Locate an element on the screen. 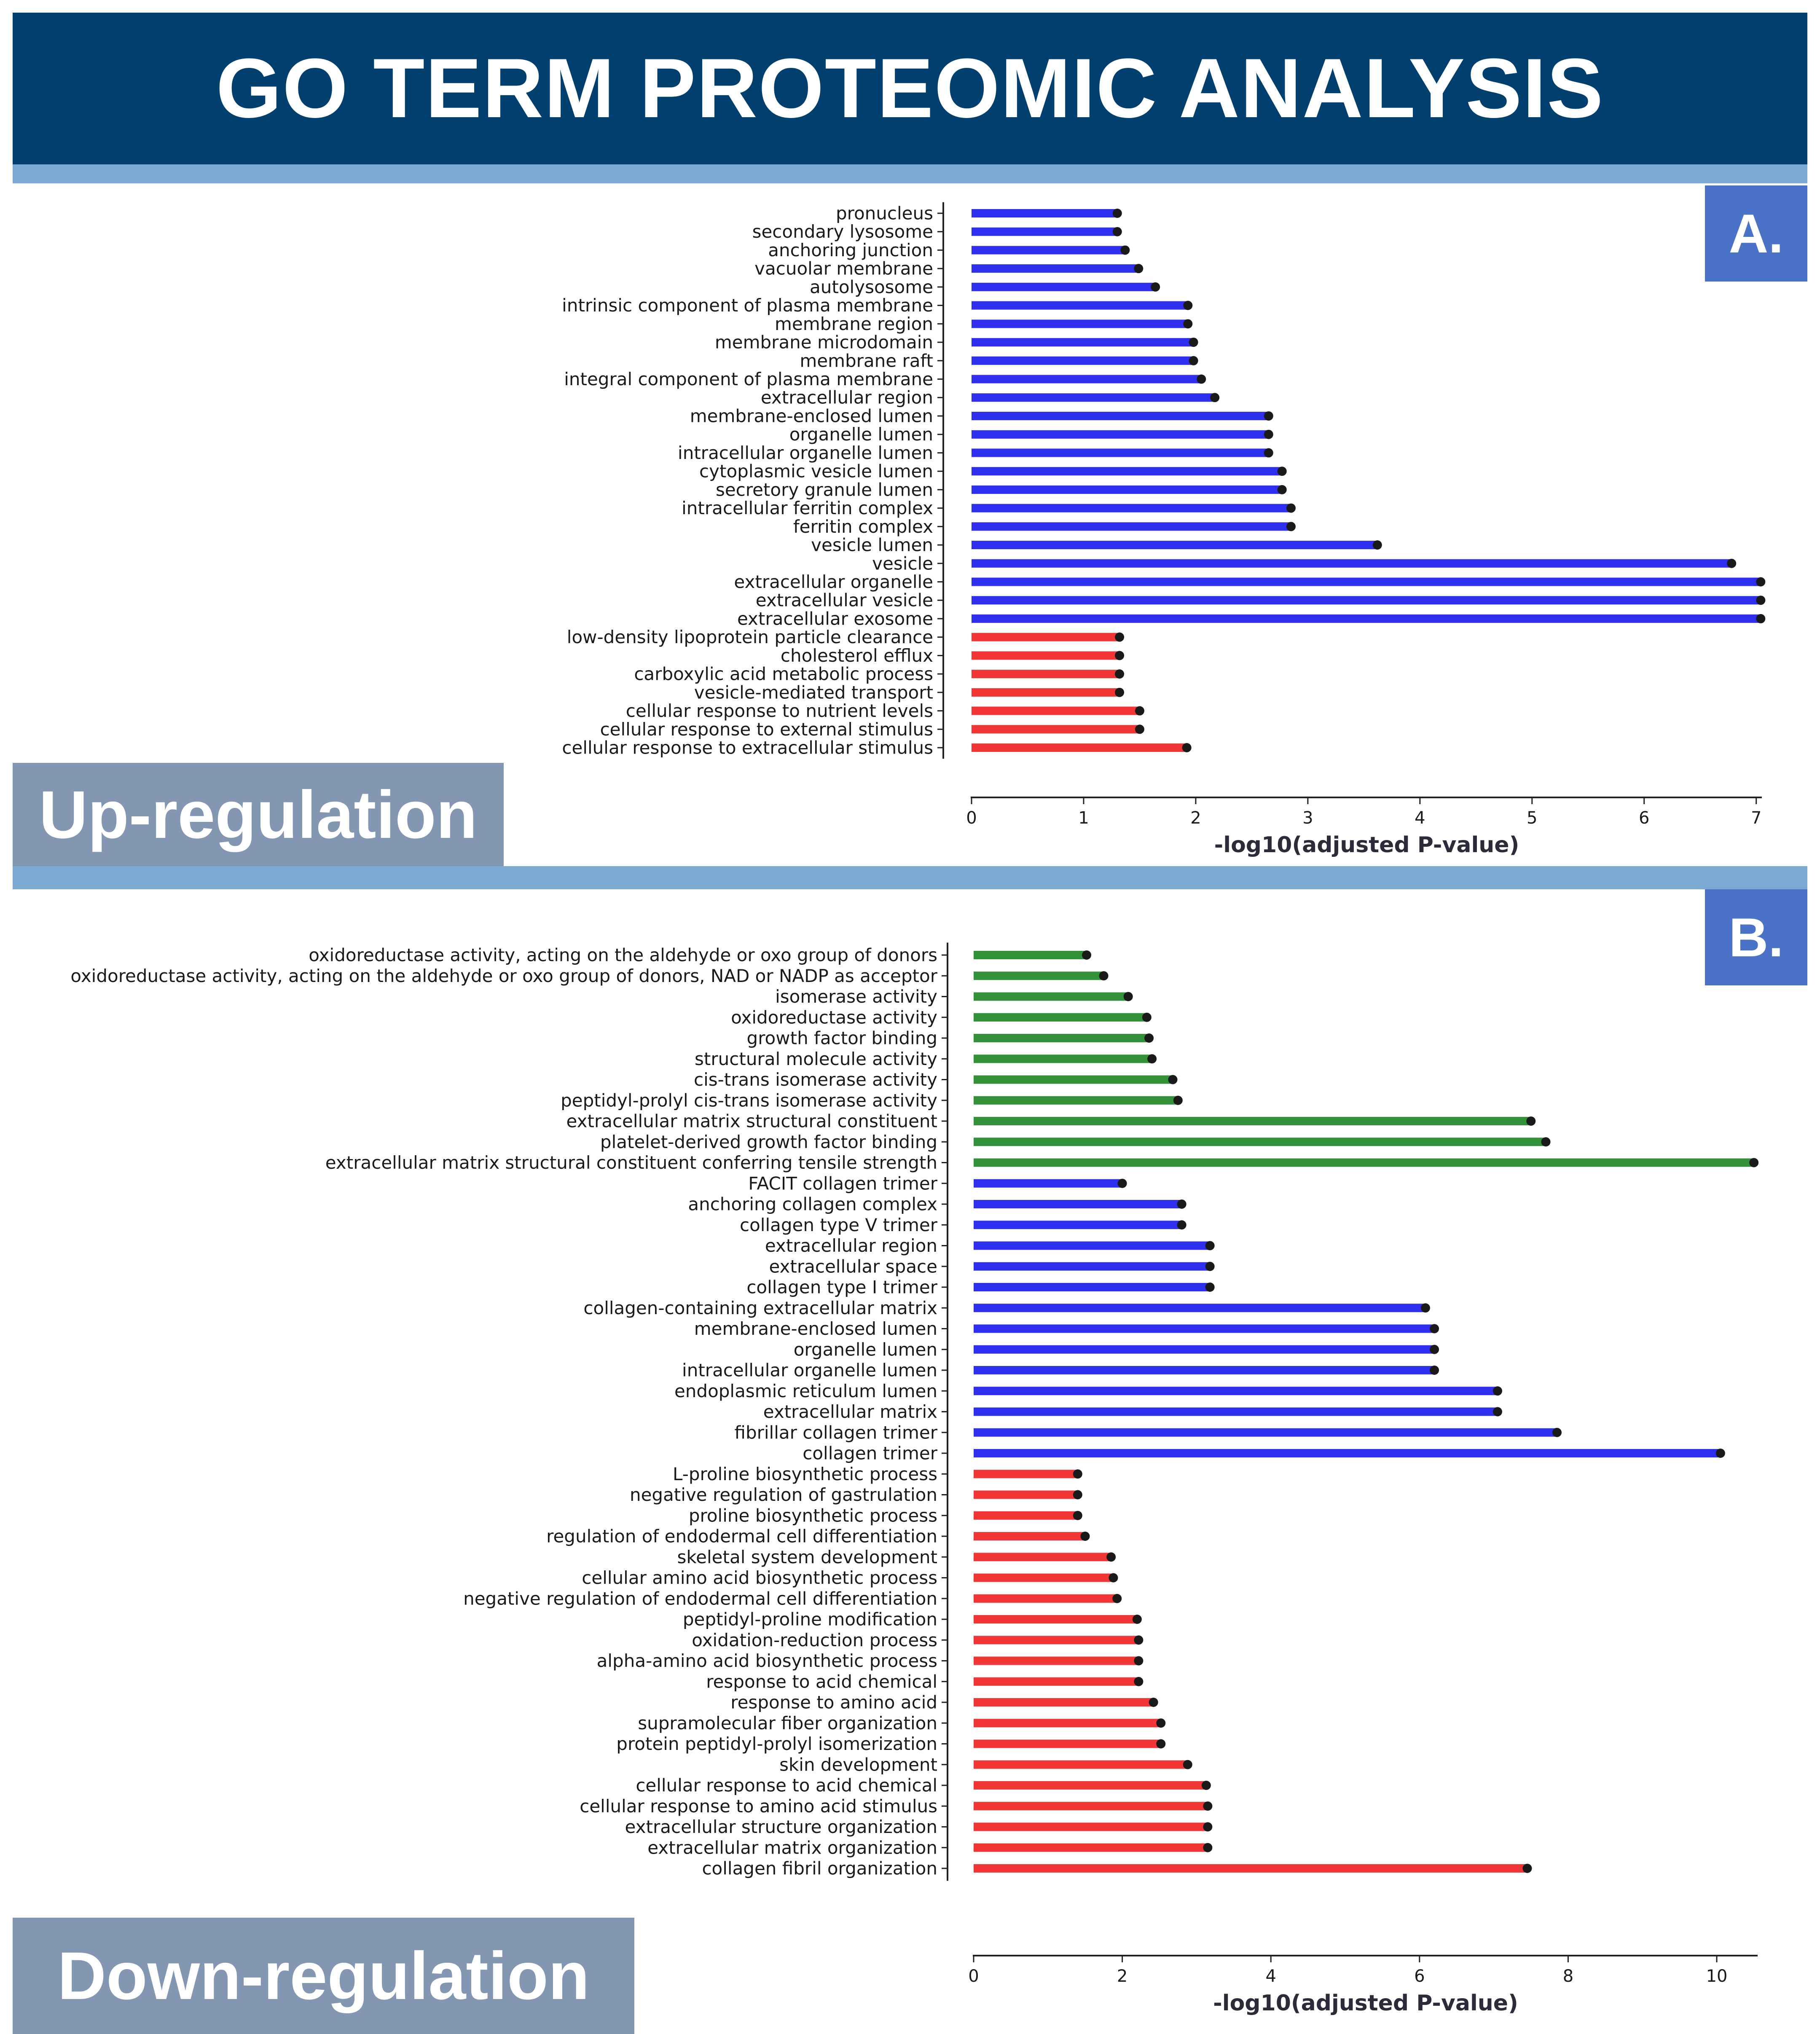  chart-b-category-label: supramolecular fiber organization is located at coordinates (787, 1723).